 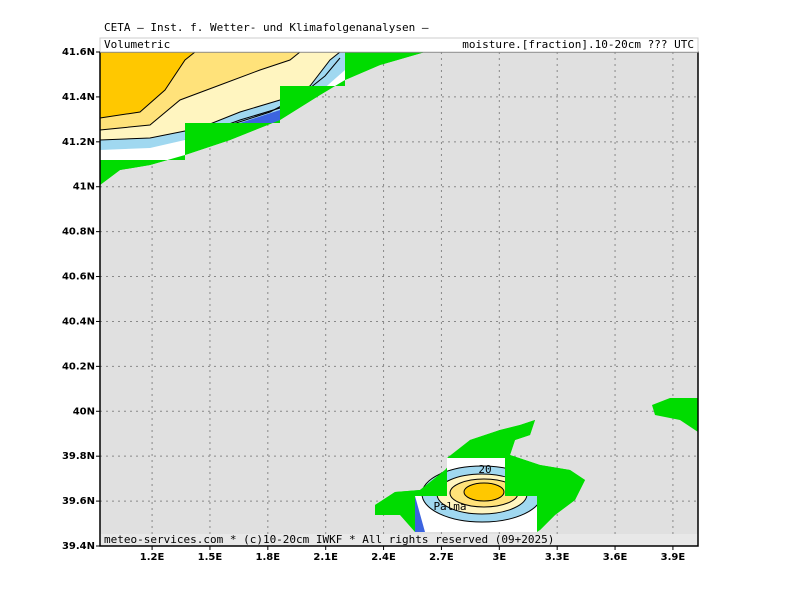 What do you see at coordinates (262, 118) in the screenshot?
I see `mainland` at bounding box center [262, 118].